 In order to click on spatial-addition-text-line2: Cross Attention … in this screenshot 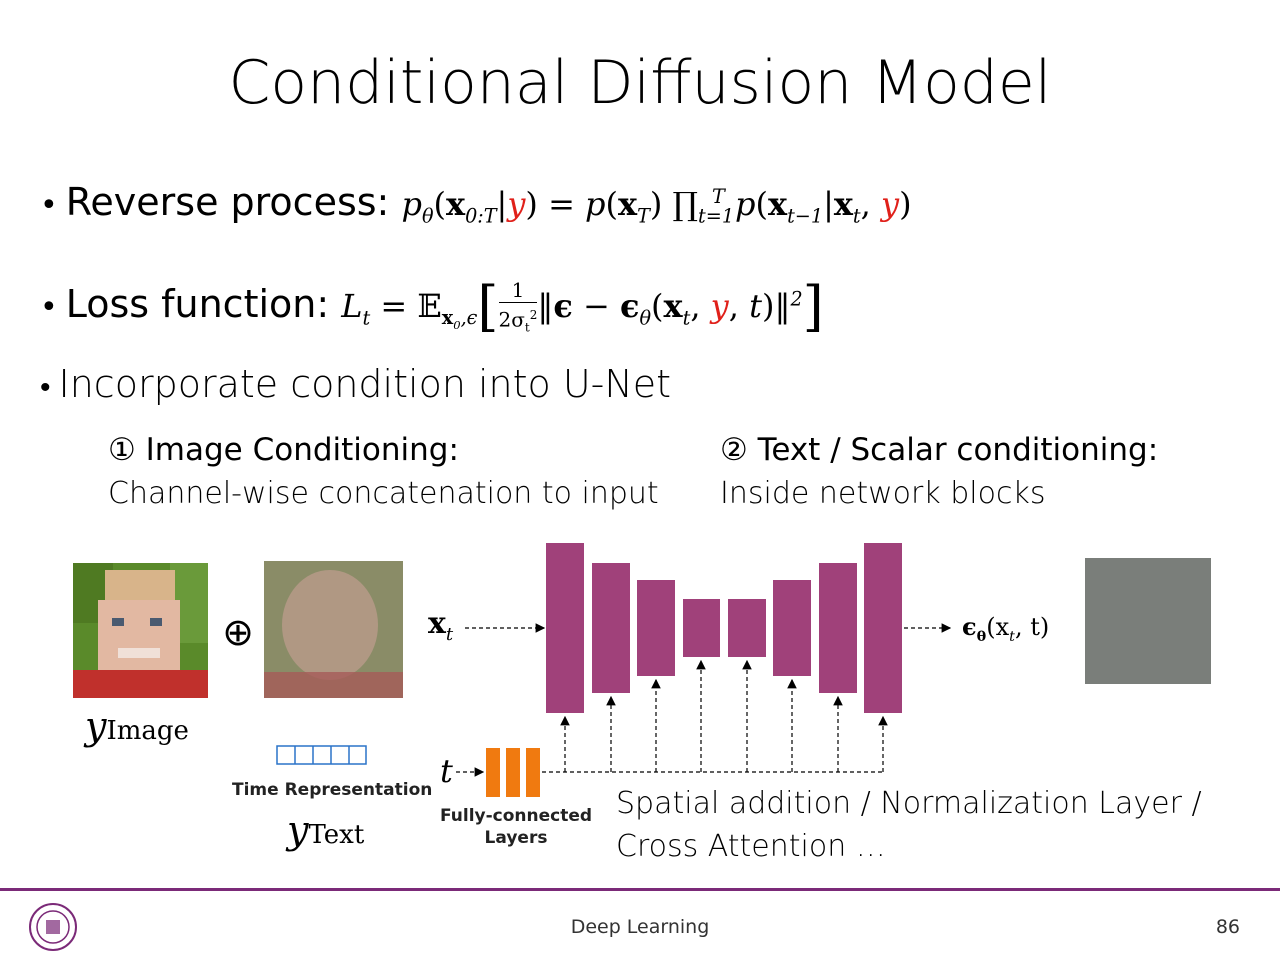, I will do `click(751, 846)`.